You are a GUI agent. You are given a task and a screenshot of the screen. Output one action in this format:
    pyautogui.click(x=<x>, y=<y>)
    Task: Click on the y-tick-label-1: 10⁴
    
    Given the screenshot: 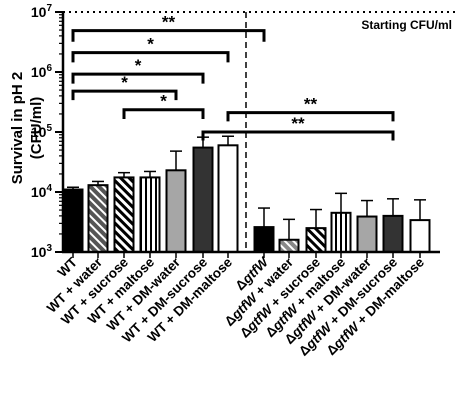 What is the action you would take?
    pyautogui.click(x=42, y=191)
    